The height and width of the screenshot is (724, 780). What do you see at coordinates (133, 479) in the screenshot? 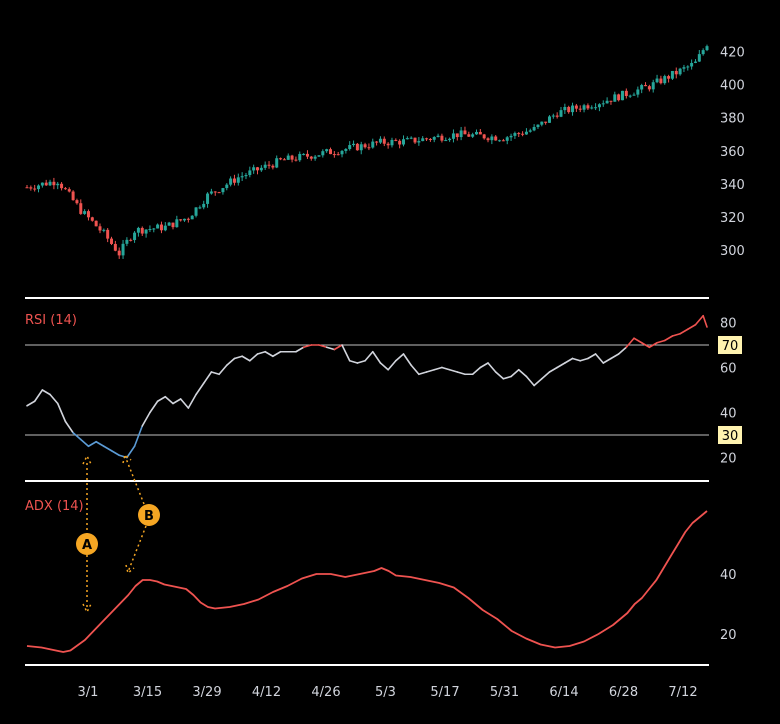
I see `callout-b-arrow-up` at bounding box center [133, 479].